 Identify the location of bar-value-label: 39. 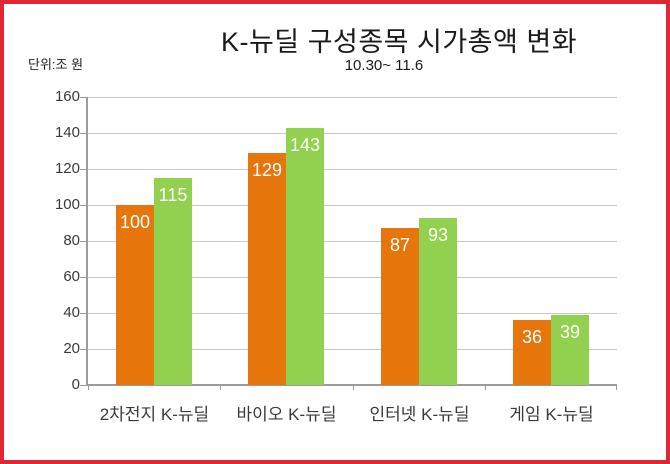
(570, 332).